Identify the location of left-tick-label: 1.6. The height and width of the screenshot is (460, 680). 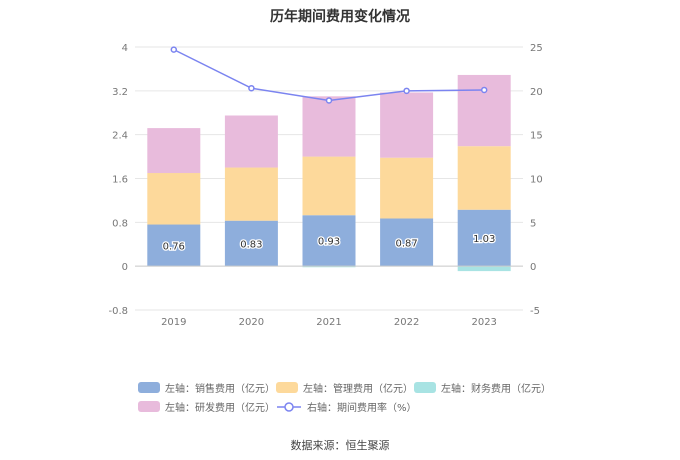
(120, 180).